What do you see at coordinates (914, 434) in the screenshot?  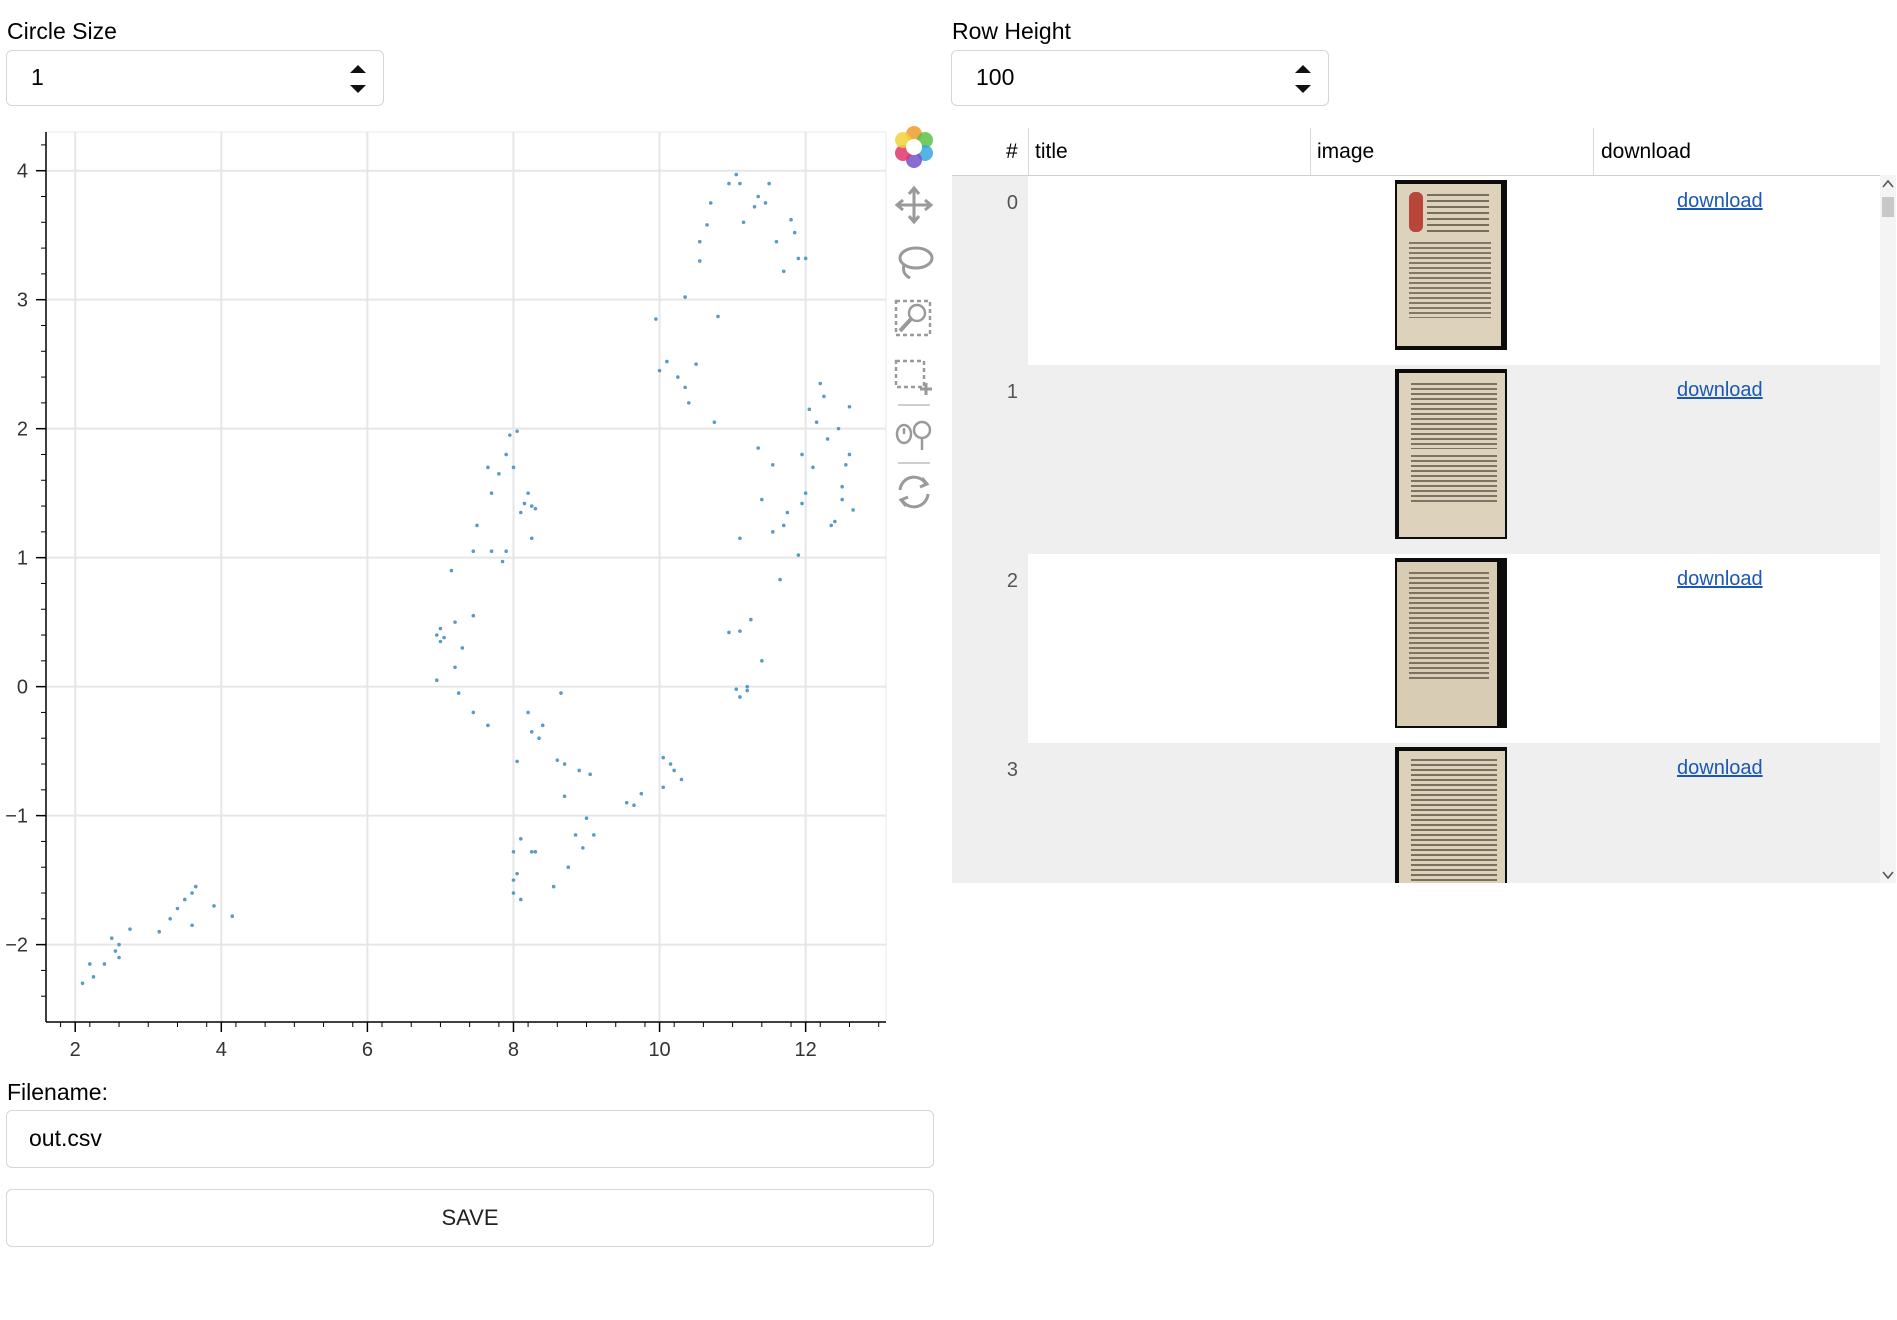 I see `hover-icon` at bounding box center [914, 434].